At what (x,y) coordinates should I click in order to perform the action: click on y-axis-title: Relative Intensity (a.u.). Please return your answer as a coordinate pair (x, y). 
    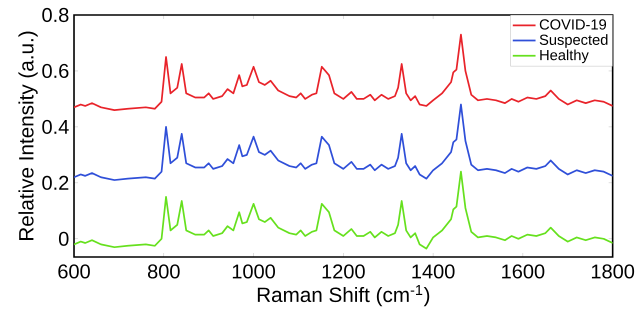
    Looking at the image, I should click on (28, 136).